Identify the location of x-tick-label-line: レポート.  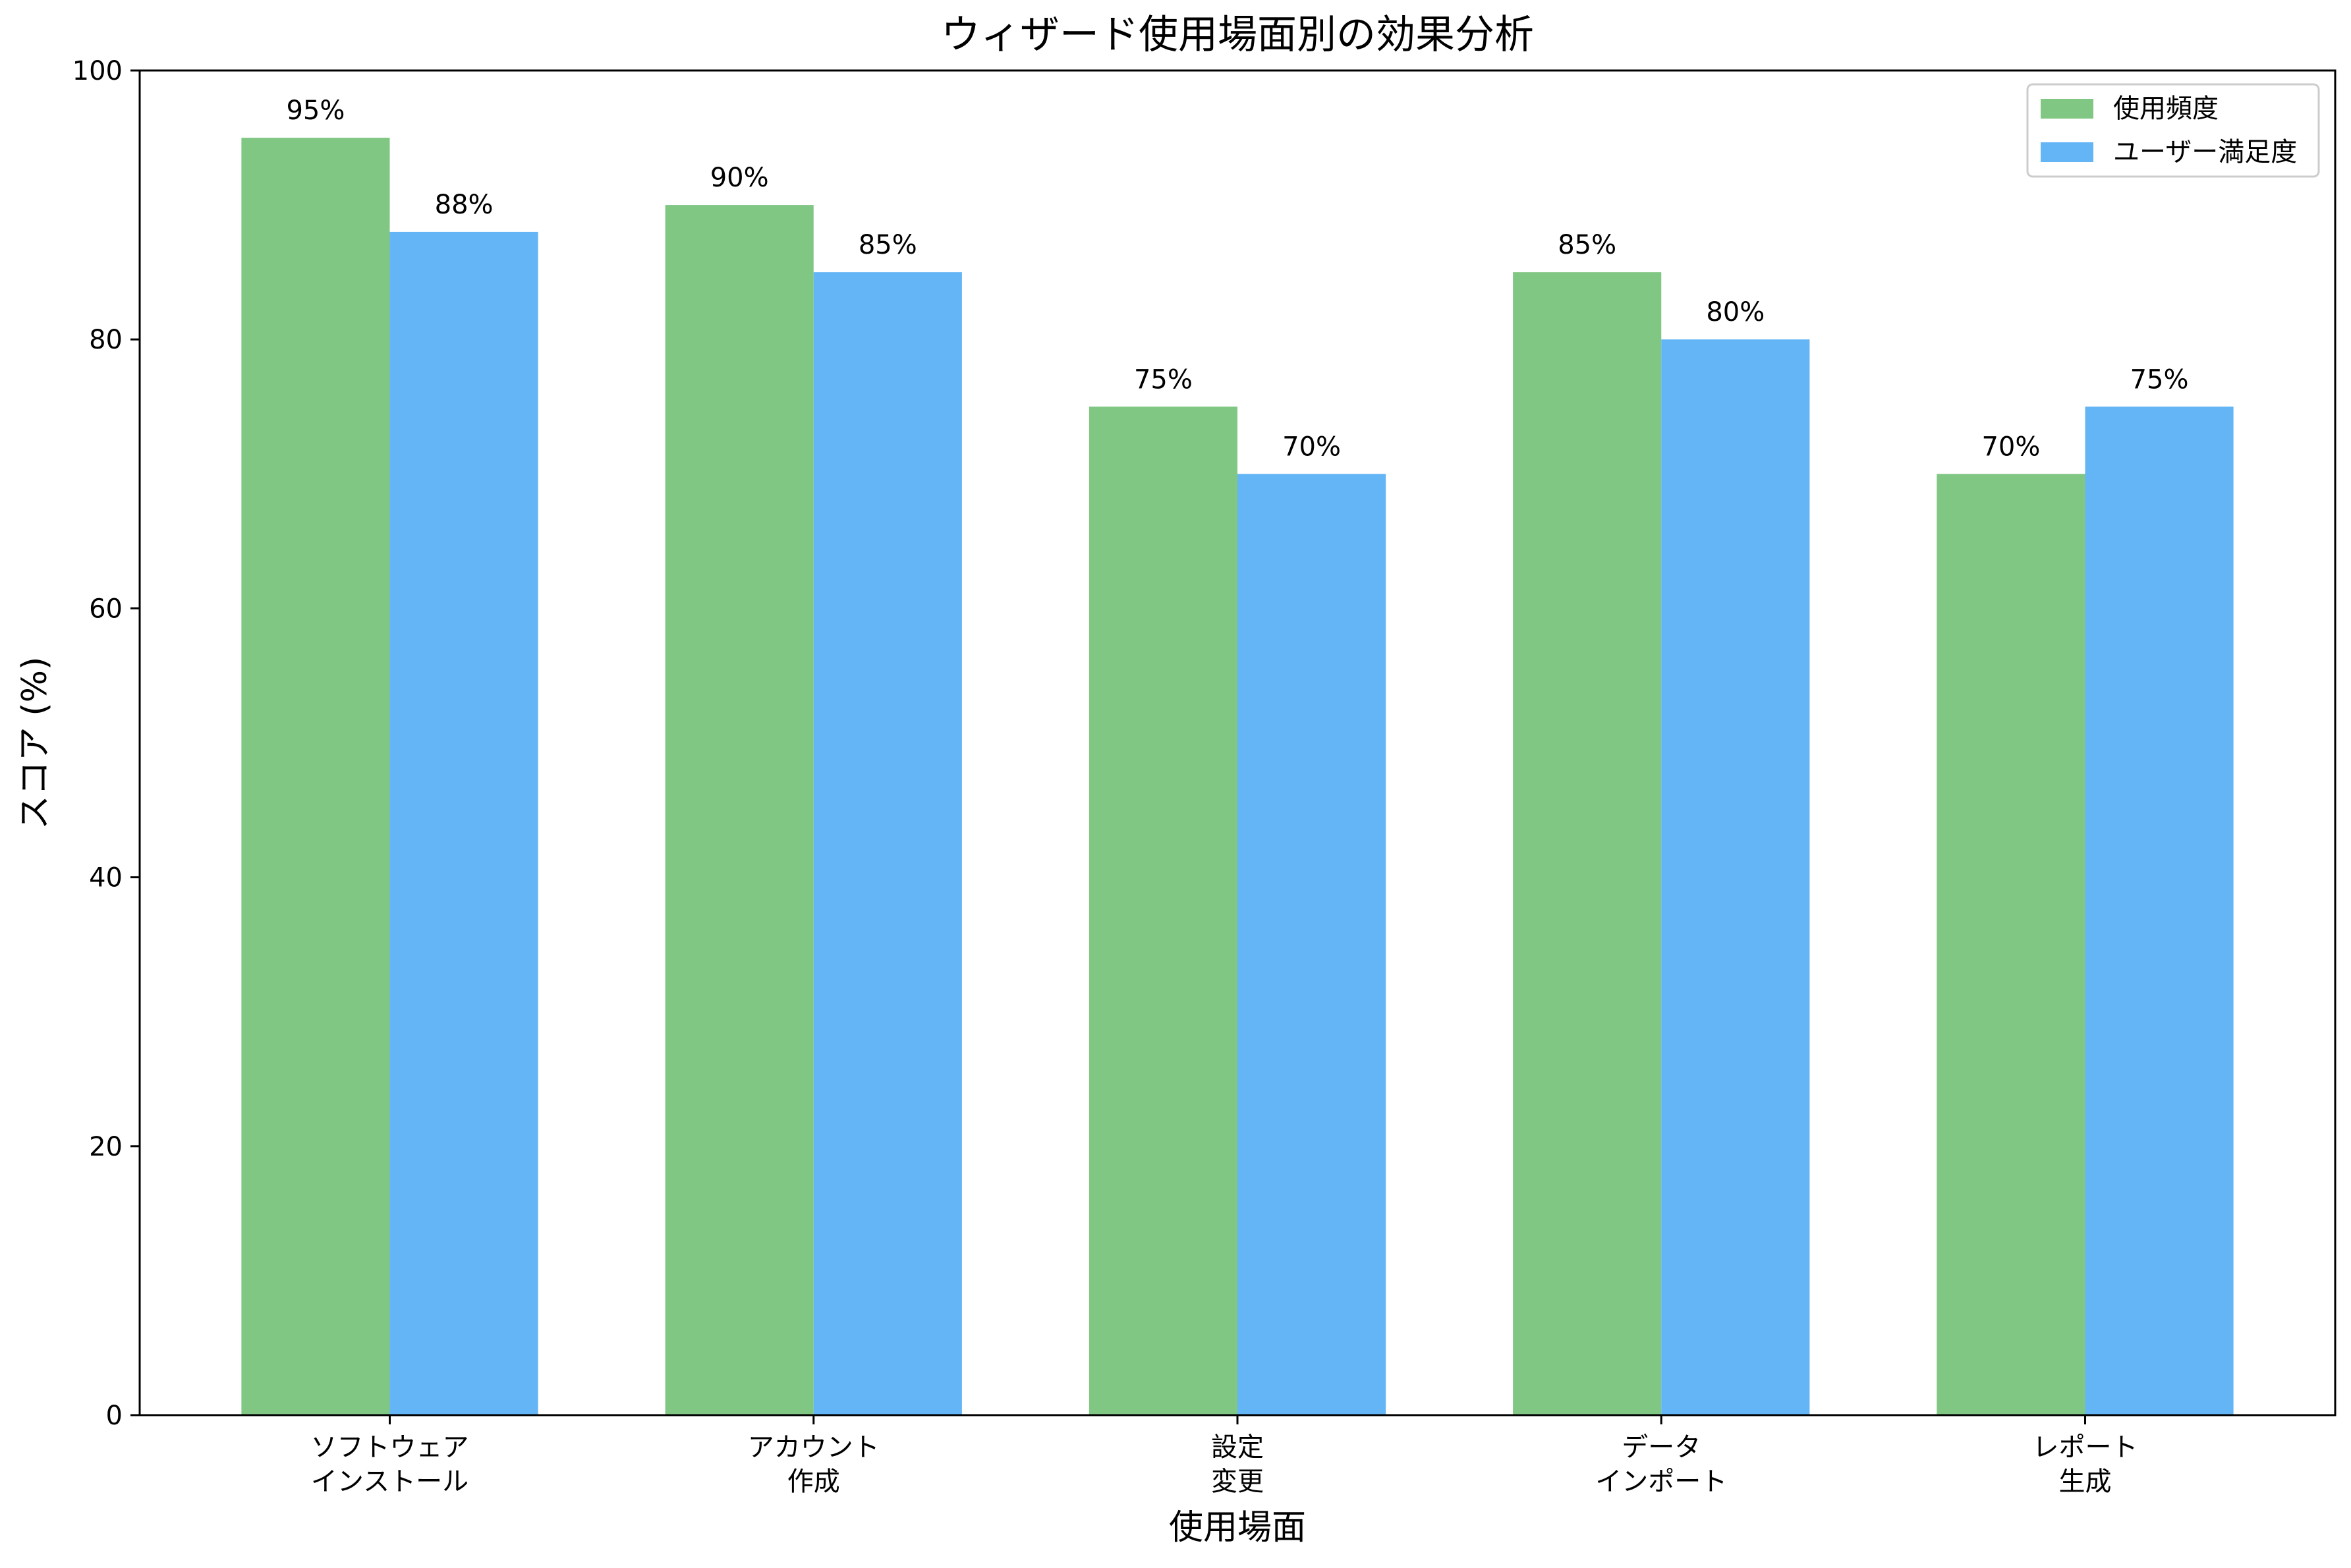
(2085, 1447).